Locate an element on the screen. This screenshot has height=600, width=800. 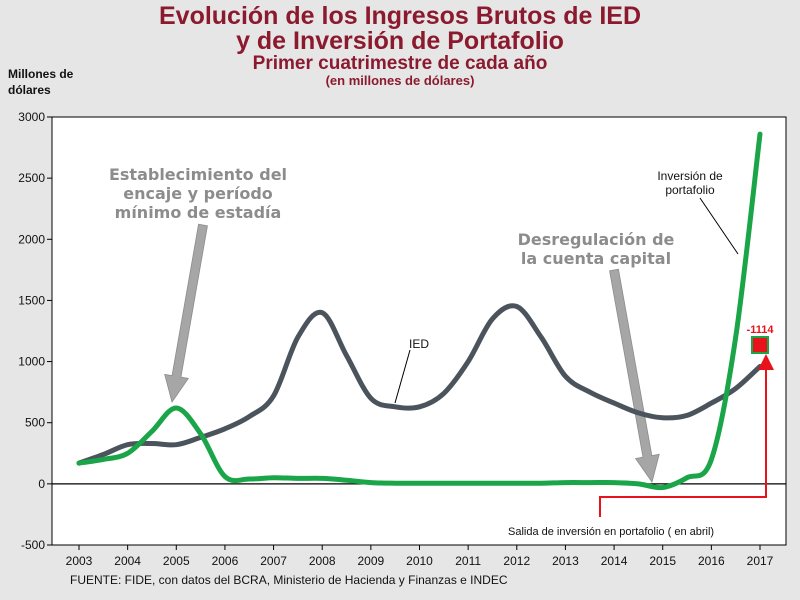
encaje-arrow is located at coordinates (186, 313).